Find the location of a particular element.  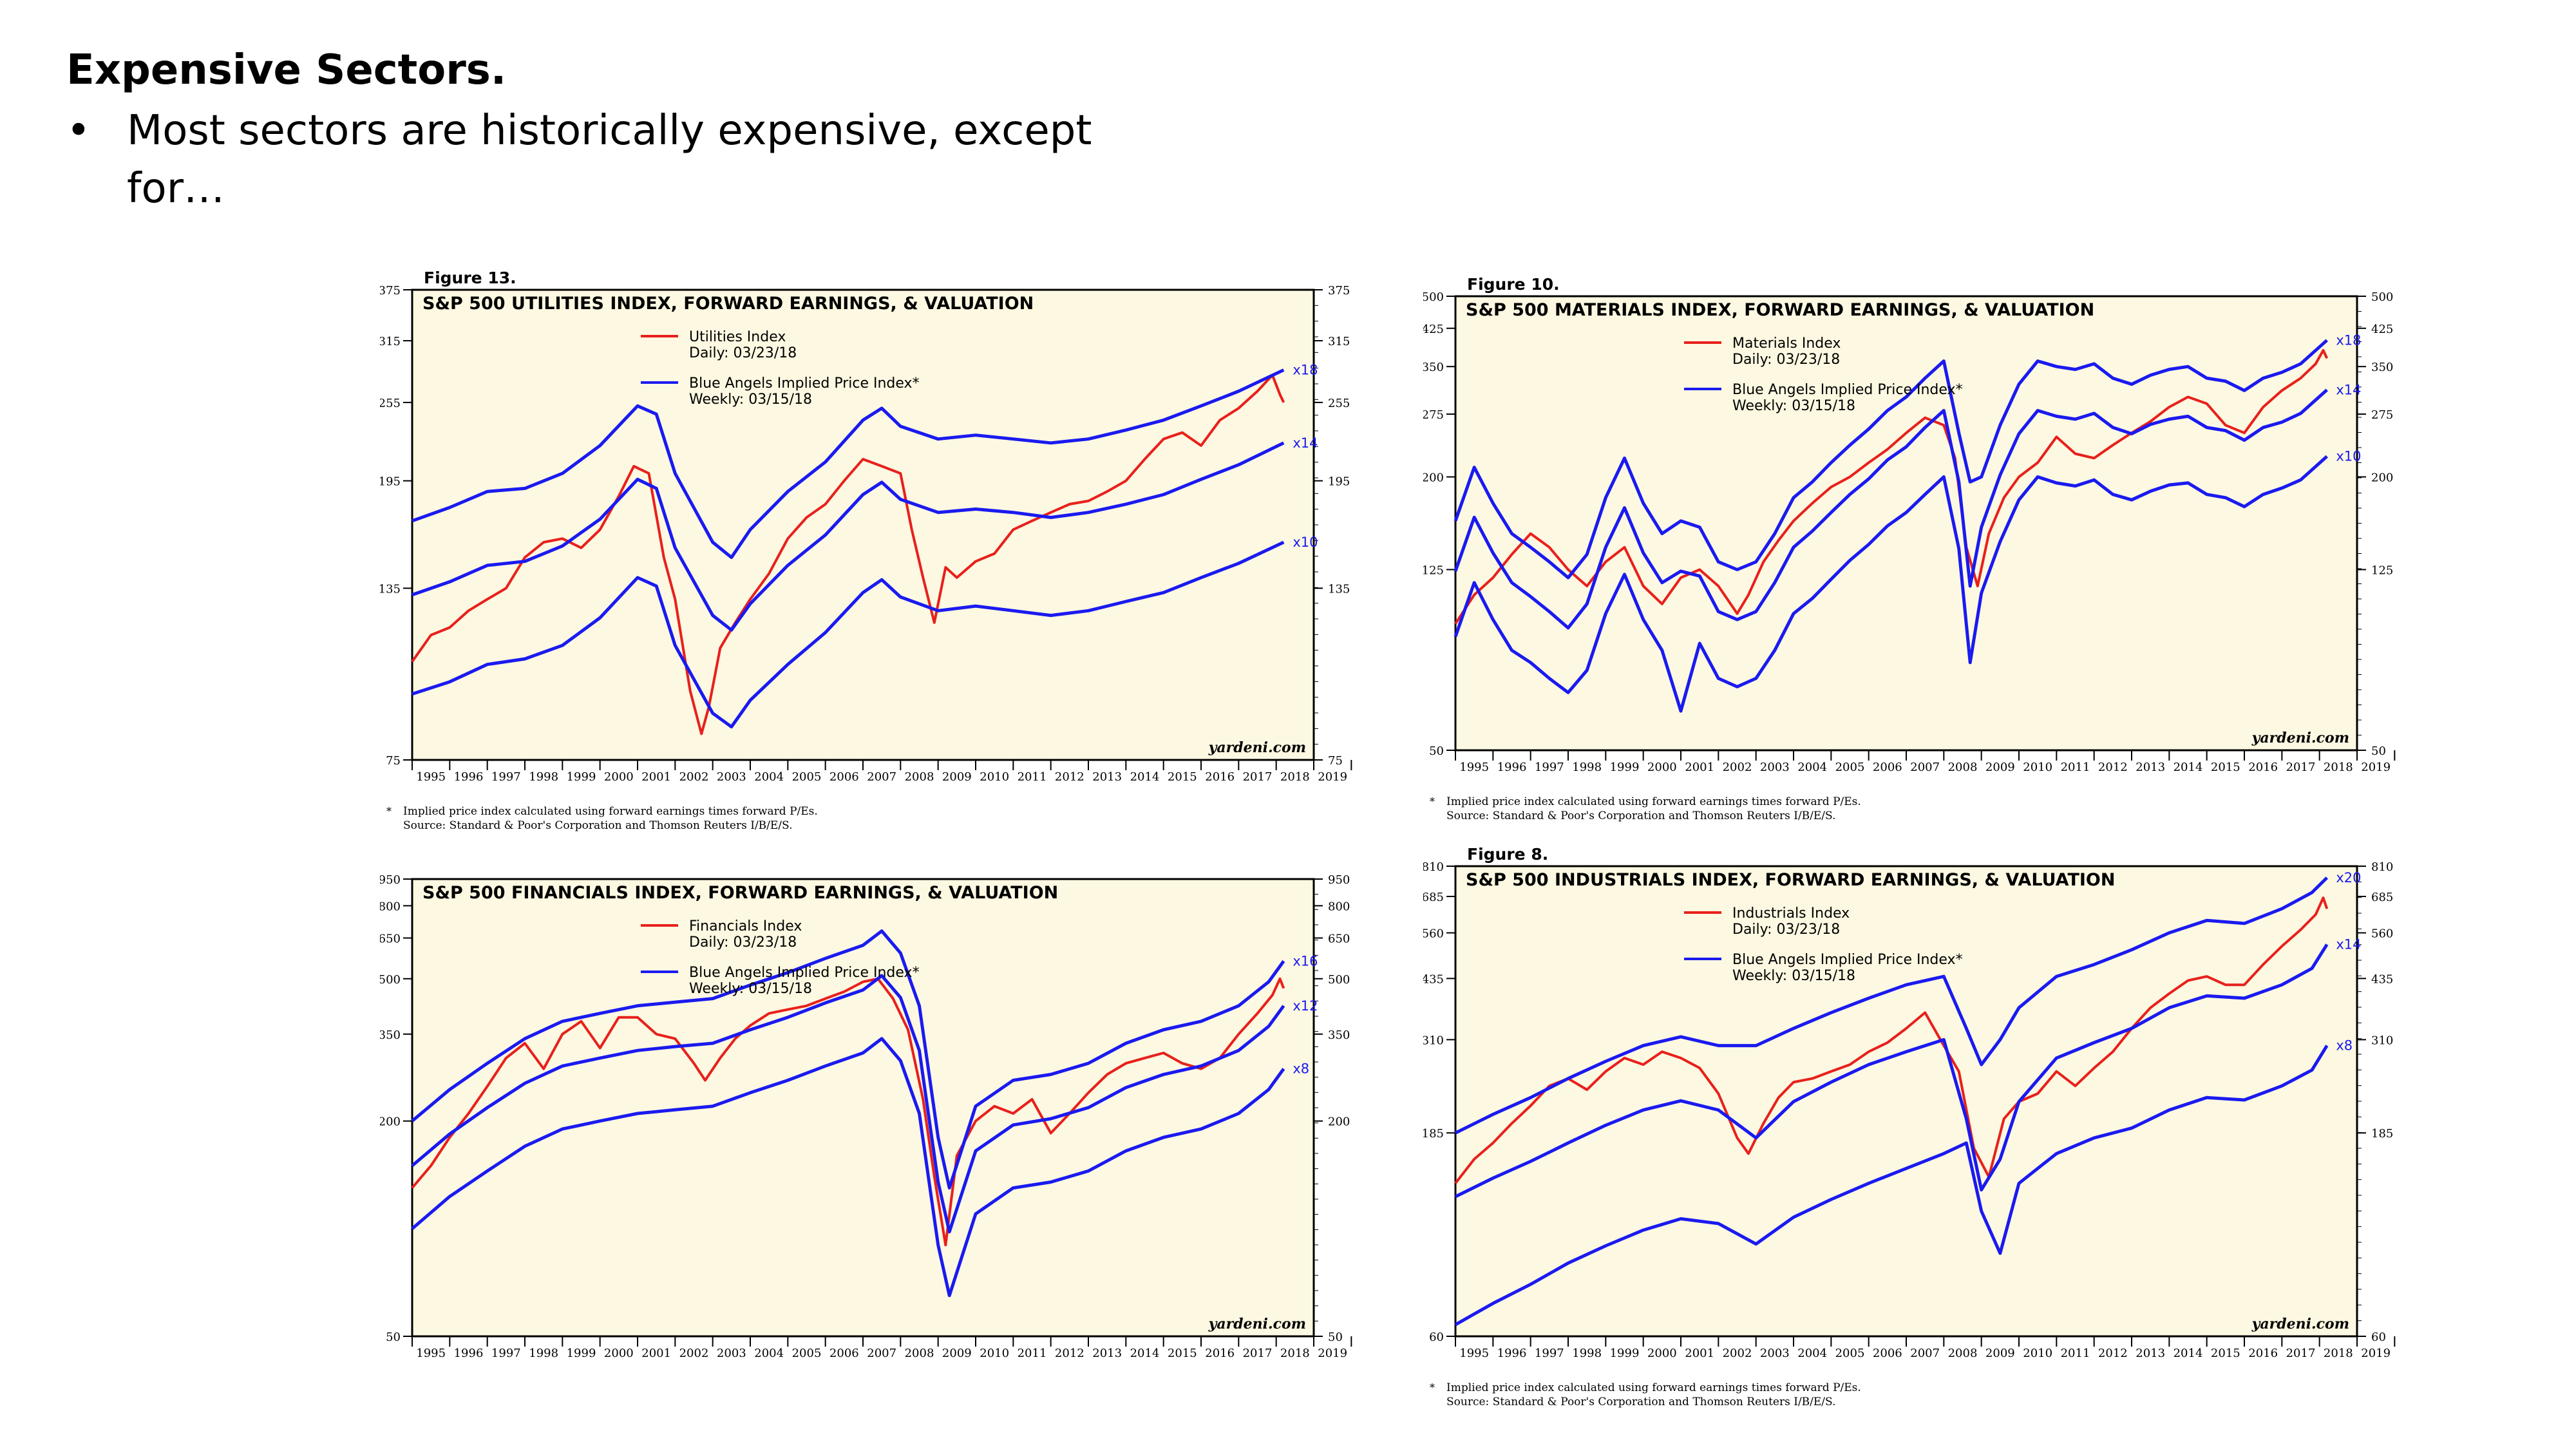

x-tick-label: 2013 is located at coordinates (1107, 1353).